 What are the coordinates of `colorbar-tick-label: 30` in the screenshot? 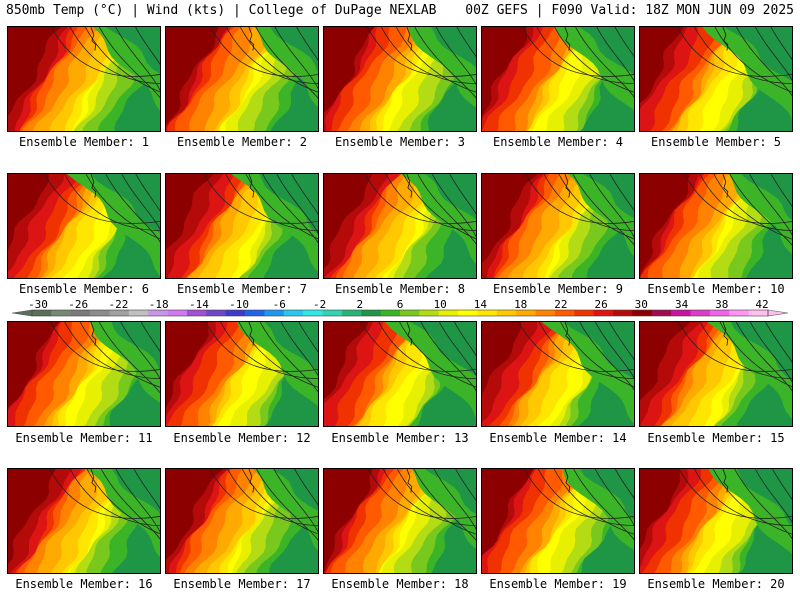 It's located at (641, 305).